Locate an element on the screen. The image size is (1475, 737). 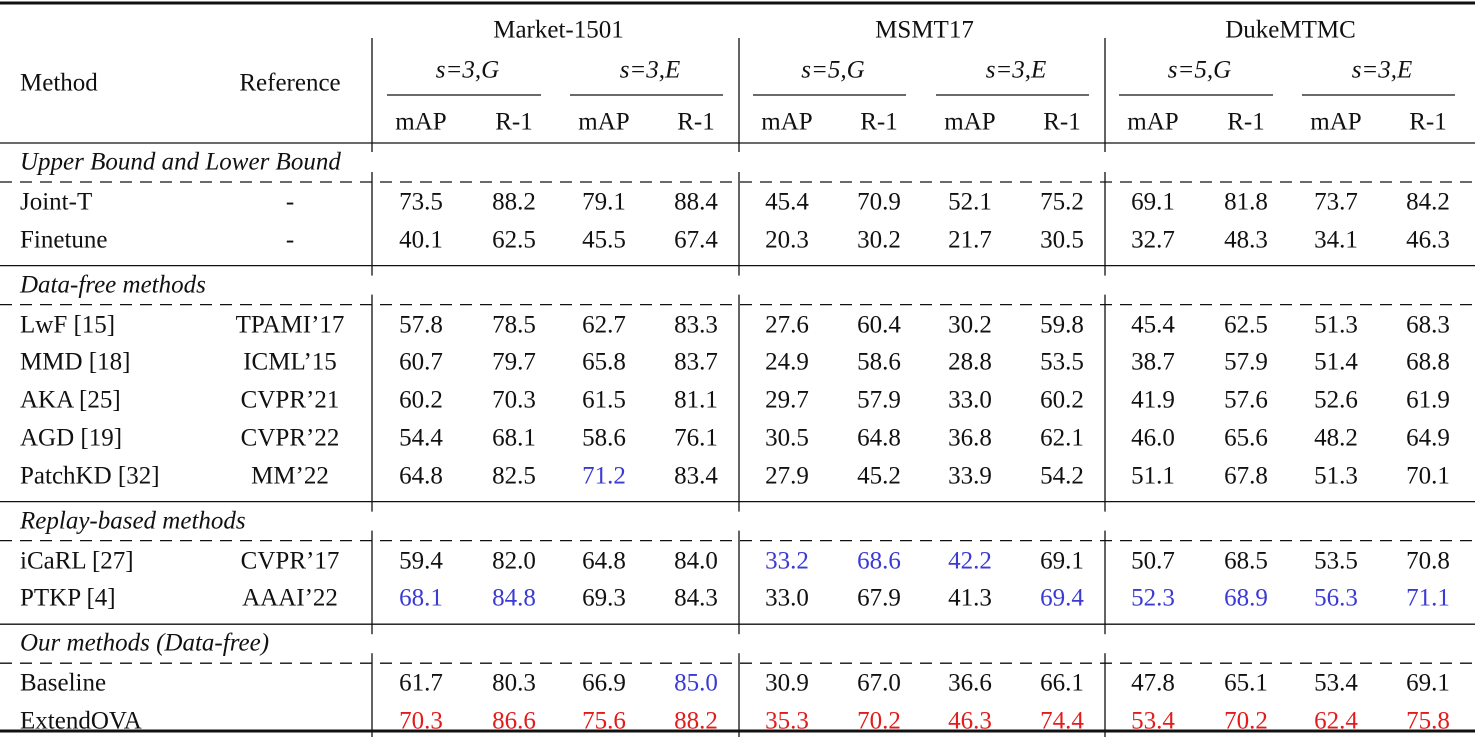
value-cell: 82.5 is located at coordinates (514, 476).